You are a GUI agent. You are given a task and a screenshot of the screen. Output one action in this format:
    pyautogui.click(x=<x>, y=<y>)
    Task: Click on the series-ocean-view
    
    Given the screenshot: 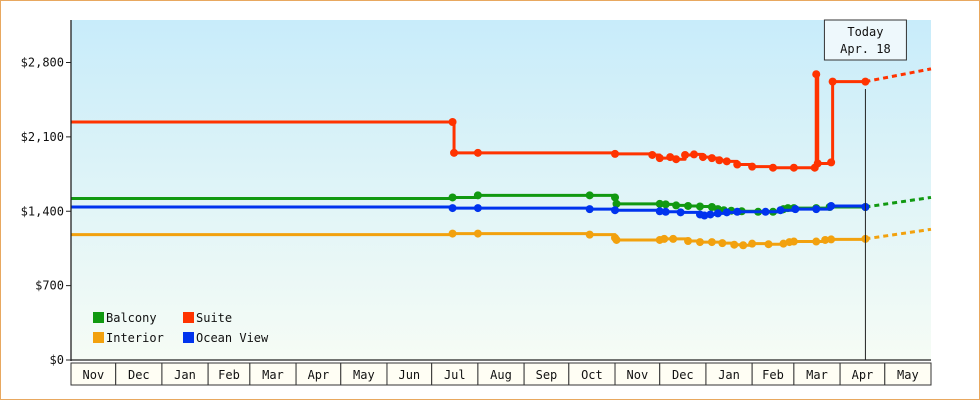 What is the action you would take?
    pyautogui.click(x=470, y=210)
    